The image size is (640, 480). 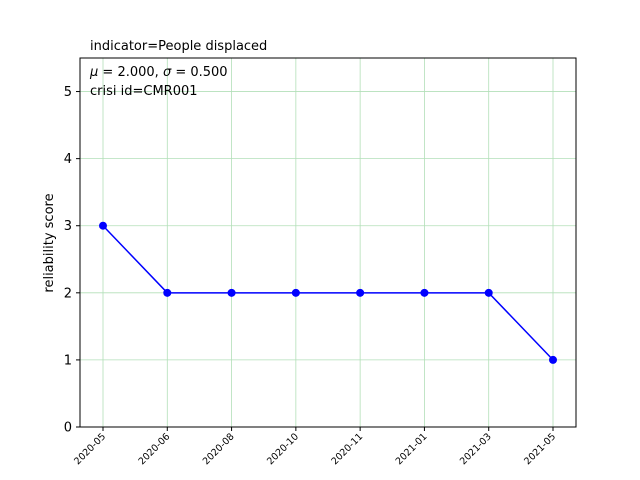 I want to click on y-tick-label: 1, so click(x=68, y=360).